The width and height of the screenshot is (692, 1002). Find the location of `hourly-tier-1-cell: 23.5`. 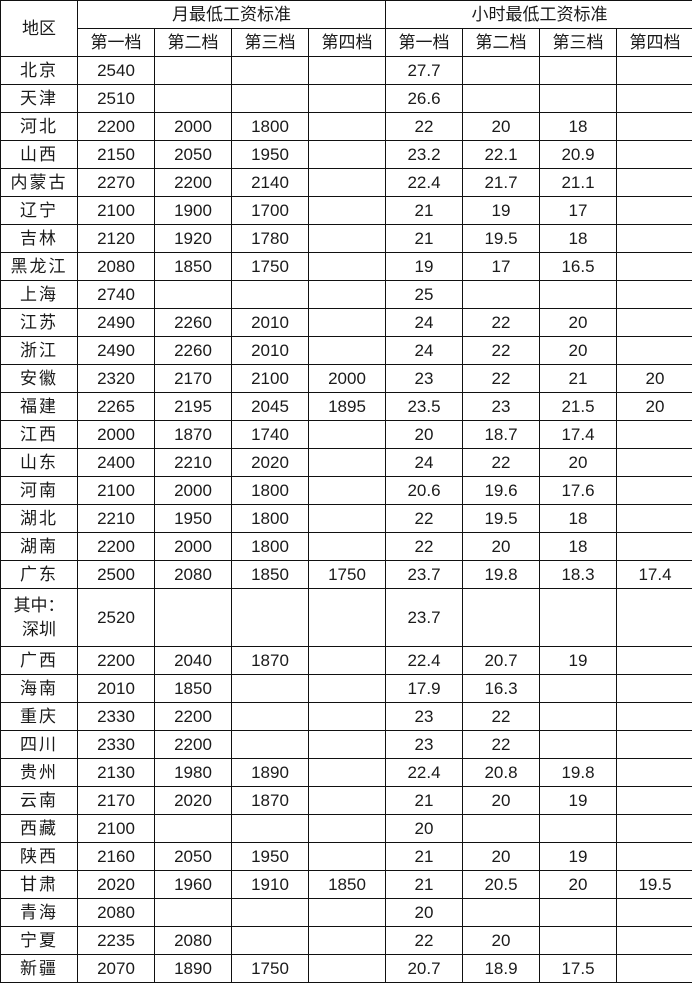

hourly-tier-1-cell: 23.5 is located at coordinates (424, 406).